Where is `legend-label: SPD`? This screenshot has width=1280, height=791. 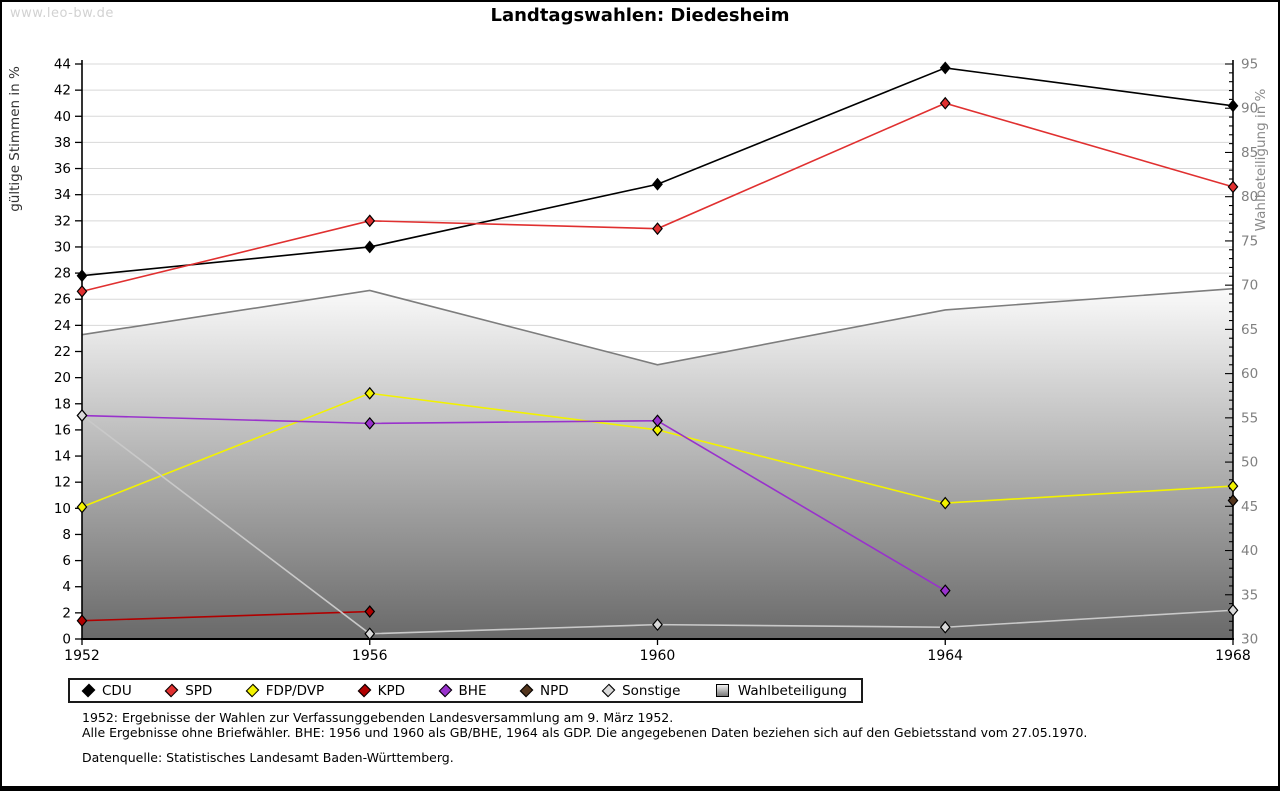
legend-label: SPD is located at coordinates (199, 690).